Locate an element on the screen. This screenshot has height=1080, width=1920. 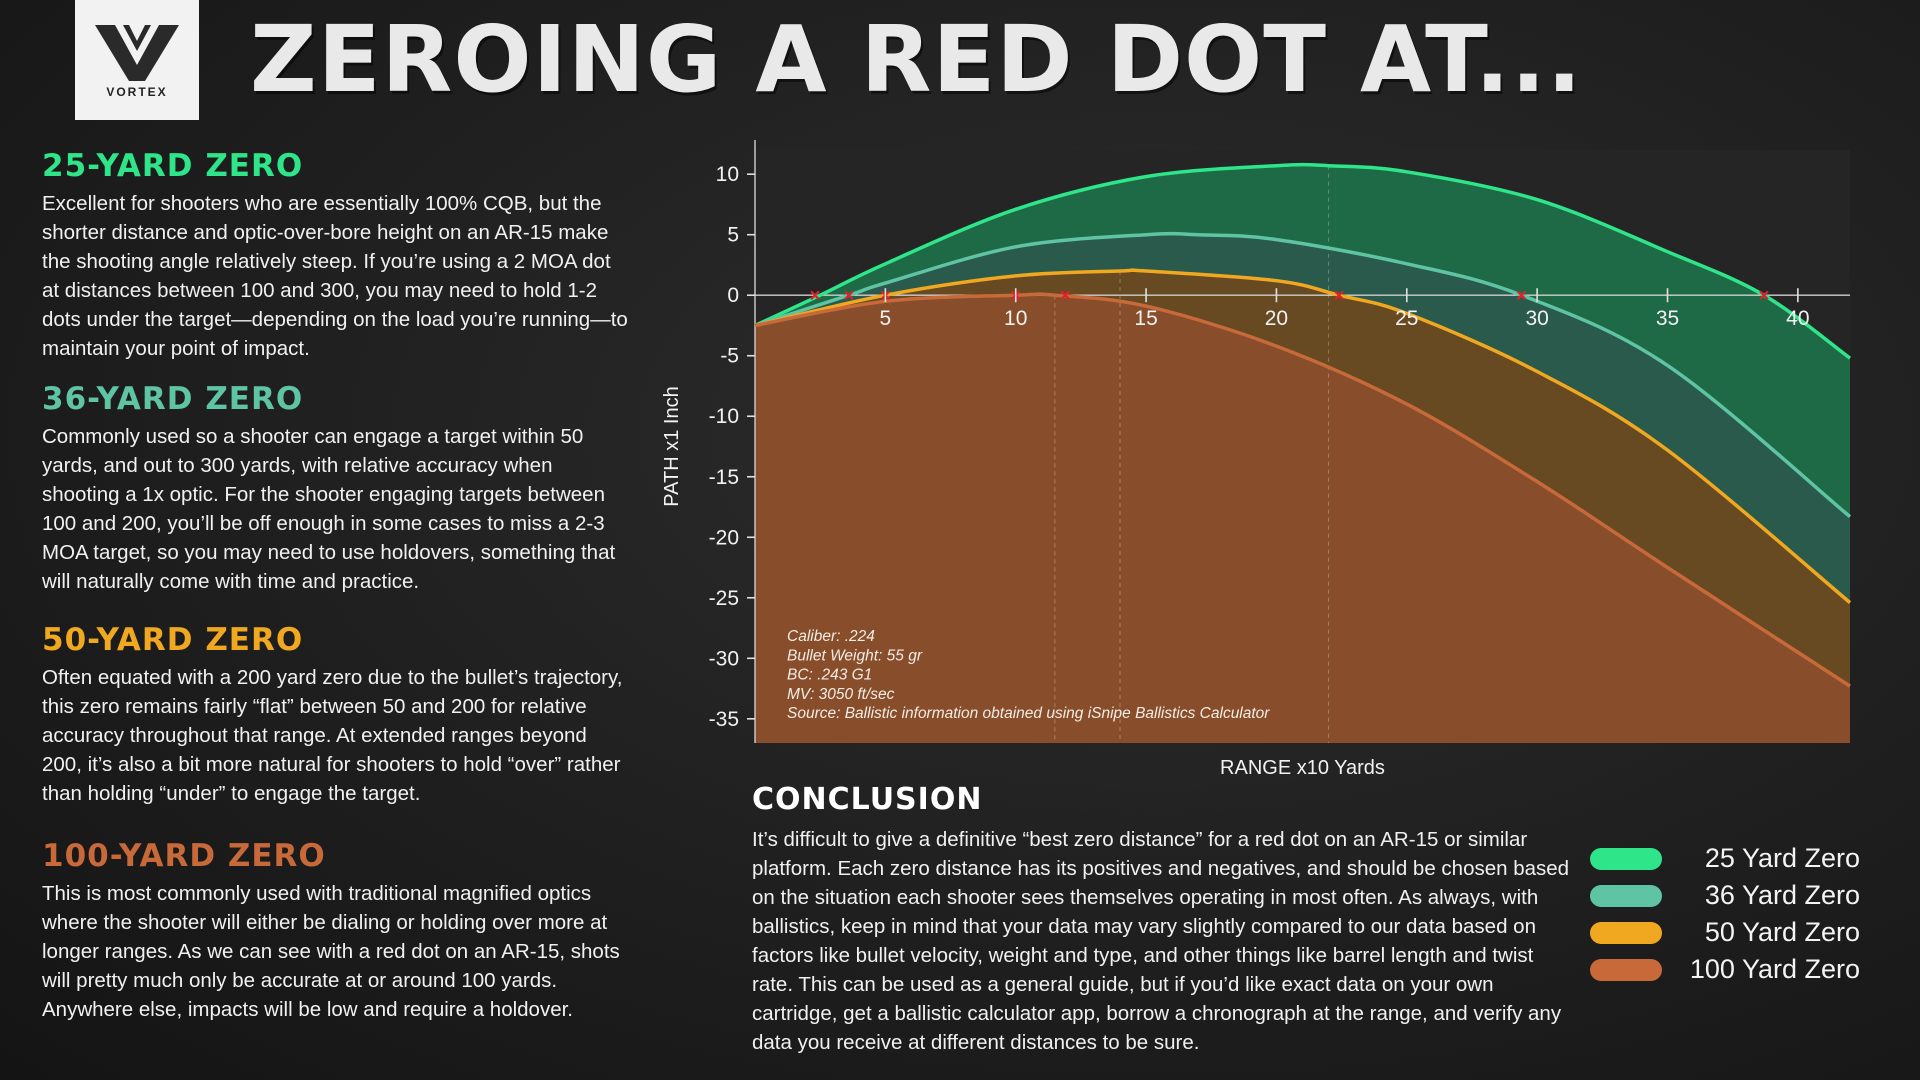
y-tick-label: -20 is located at coordinates (724, 537).